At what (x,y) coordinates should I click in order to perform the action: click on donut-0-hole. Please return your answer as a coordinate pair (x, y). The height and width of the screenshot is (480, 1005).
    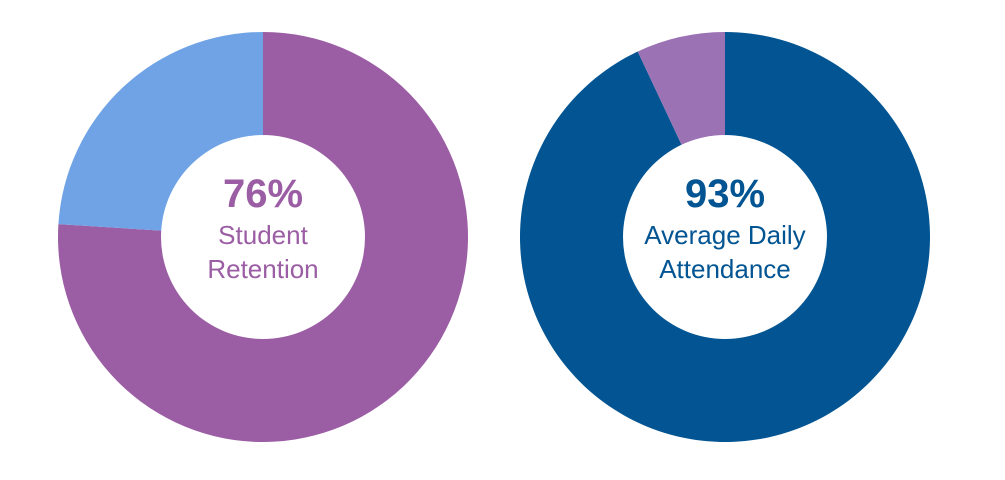
    Looking at the image, I should click on (263, 237).